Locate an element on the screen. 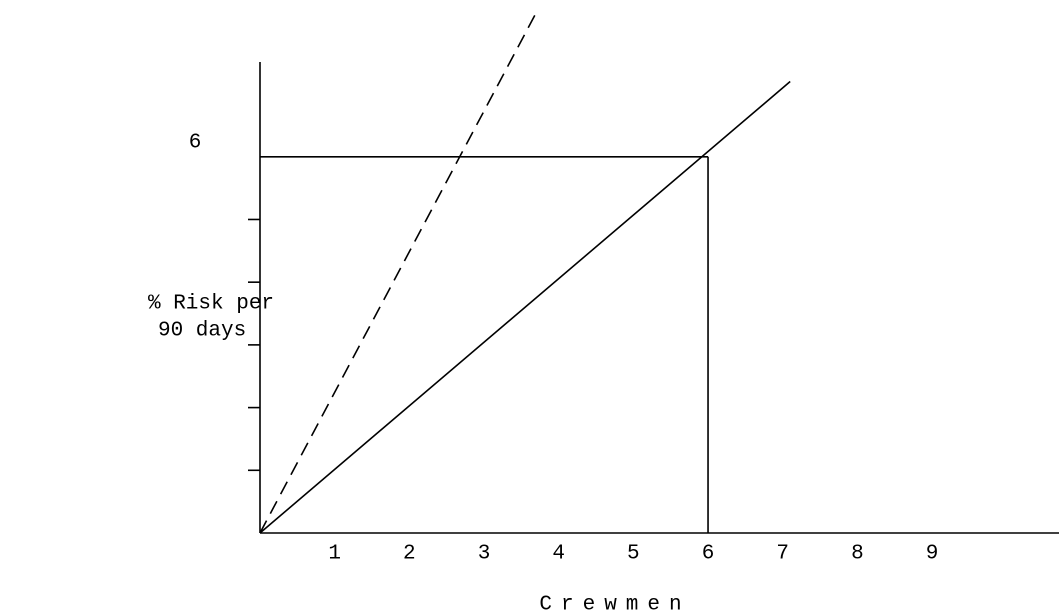  x-tick-label: 2 is located at coordinates (409, 554).